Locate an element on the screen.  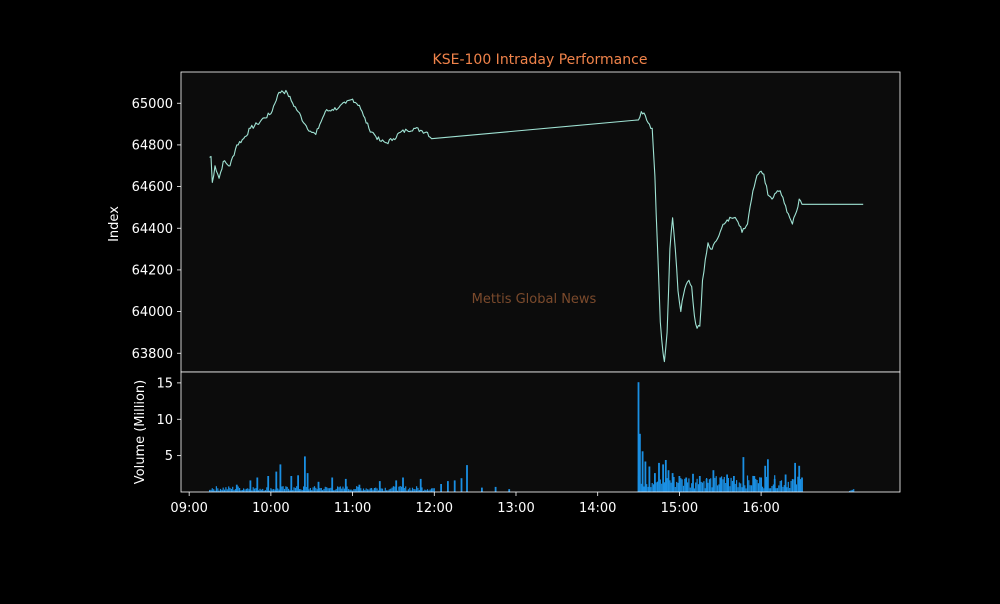
x-tick-label: 09:00 is located at coordinates (188, 508).